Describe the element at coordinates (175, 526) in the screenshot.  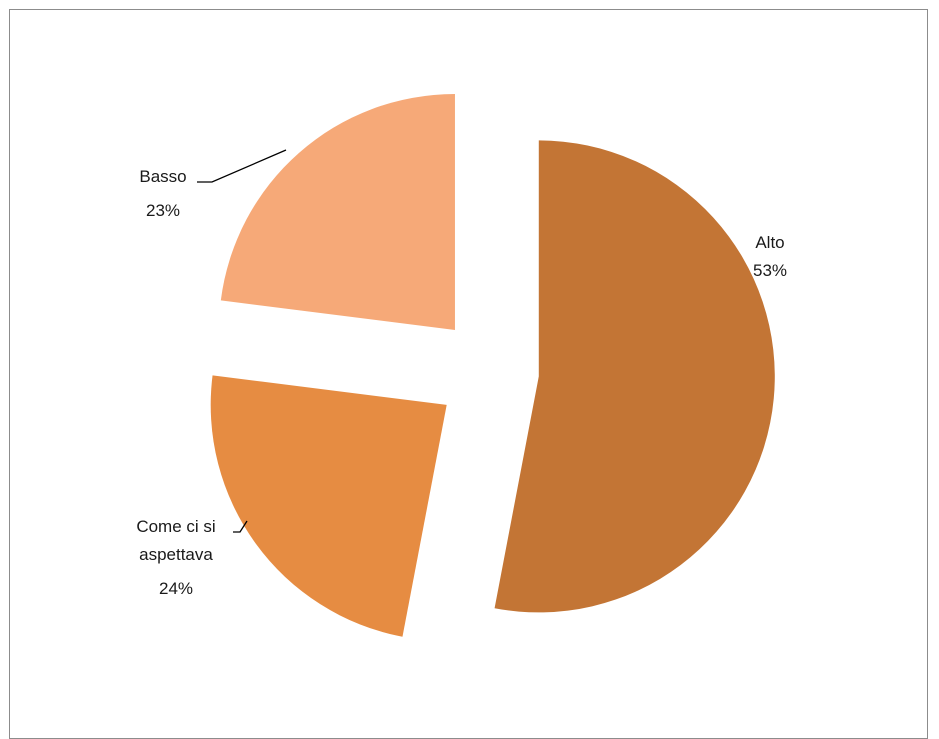
I see `data-label-category: Come ci si` at that location.